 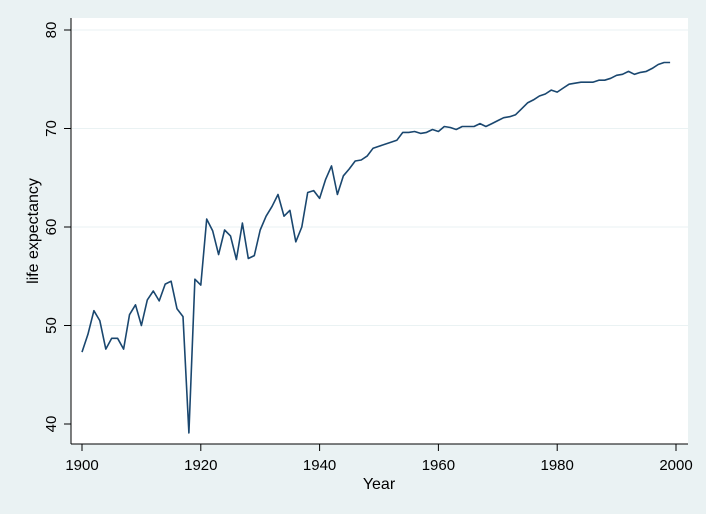 I want to click on x-tick-label-1940: 1940, so click(x=319, y=465).